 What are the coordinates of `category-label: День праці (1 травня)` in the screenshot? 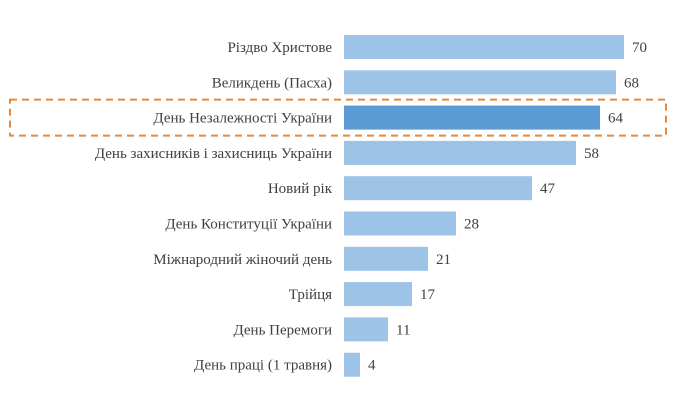 It's located at (263, 366).